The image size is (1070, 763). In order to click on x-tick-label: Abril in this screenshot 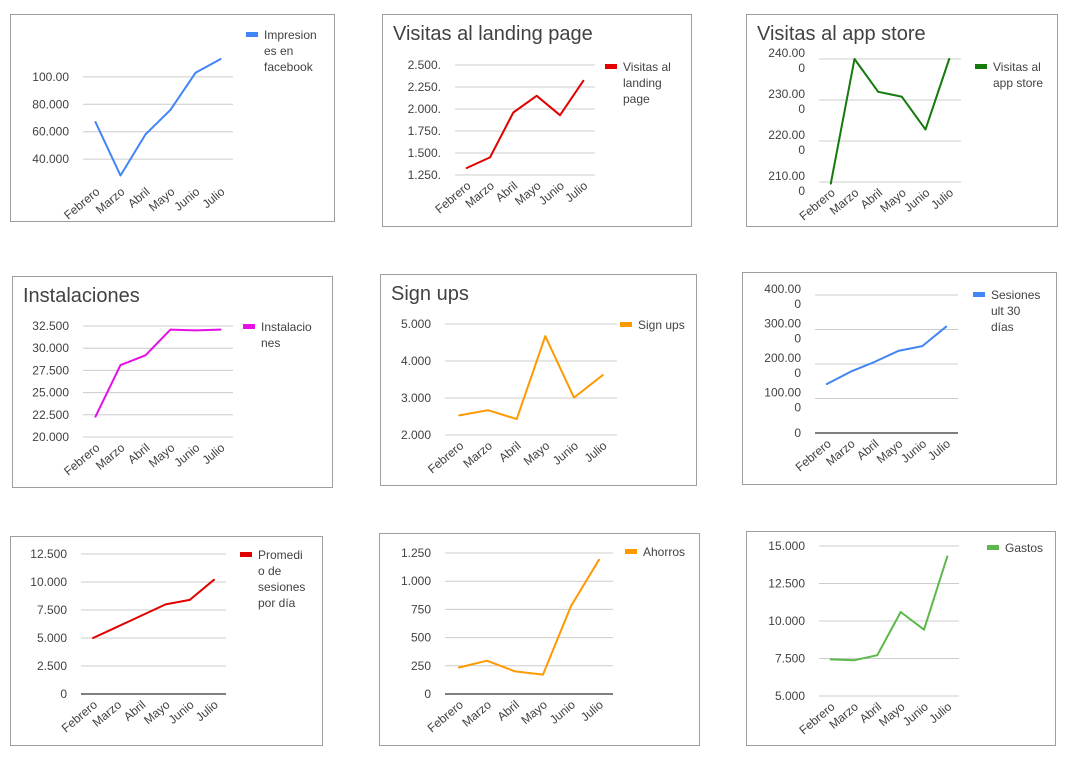, I will do `click(509, 452)`.